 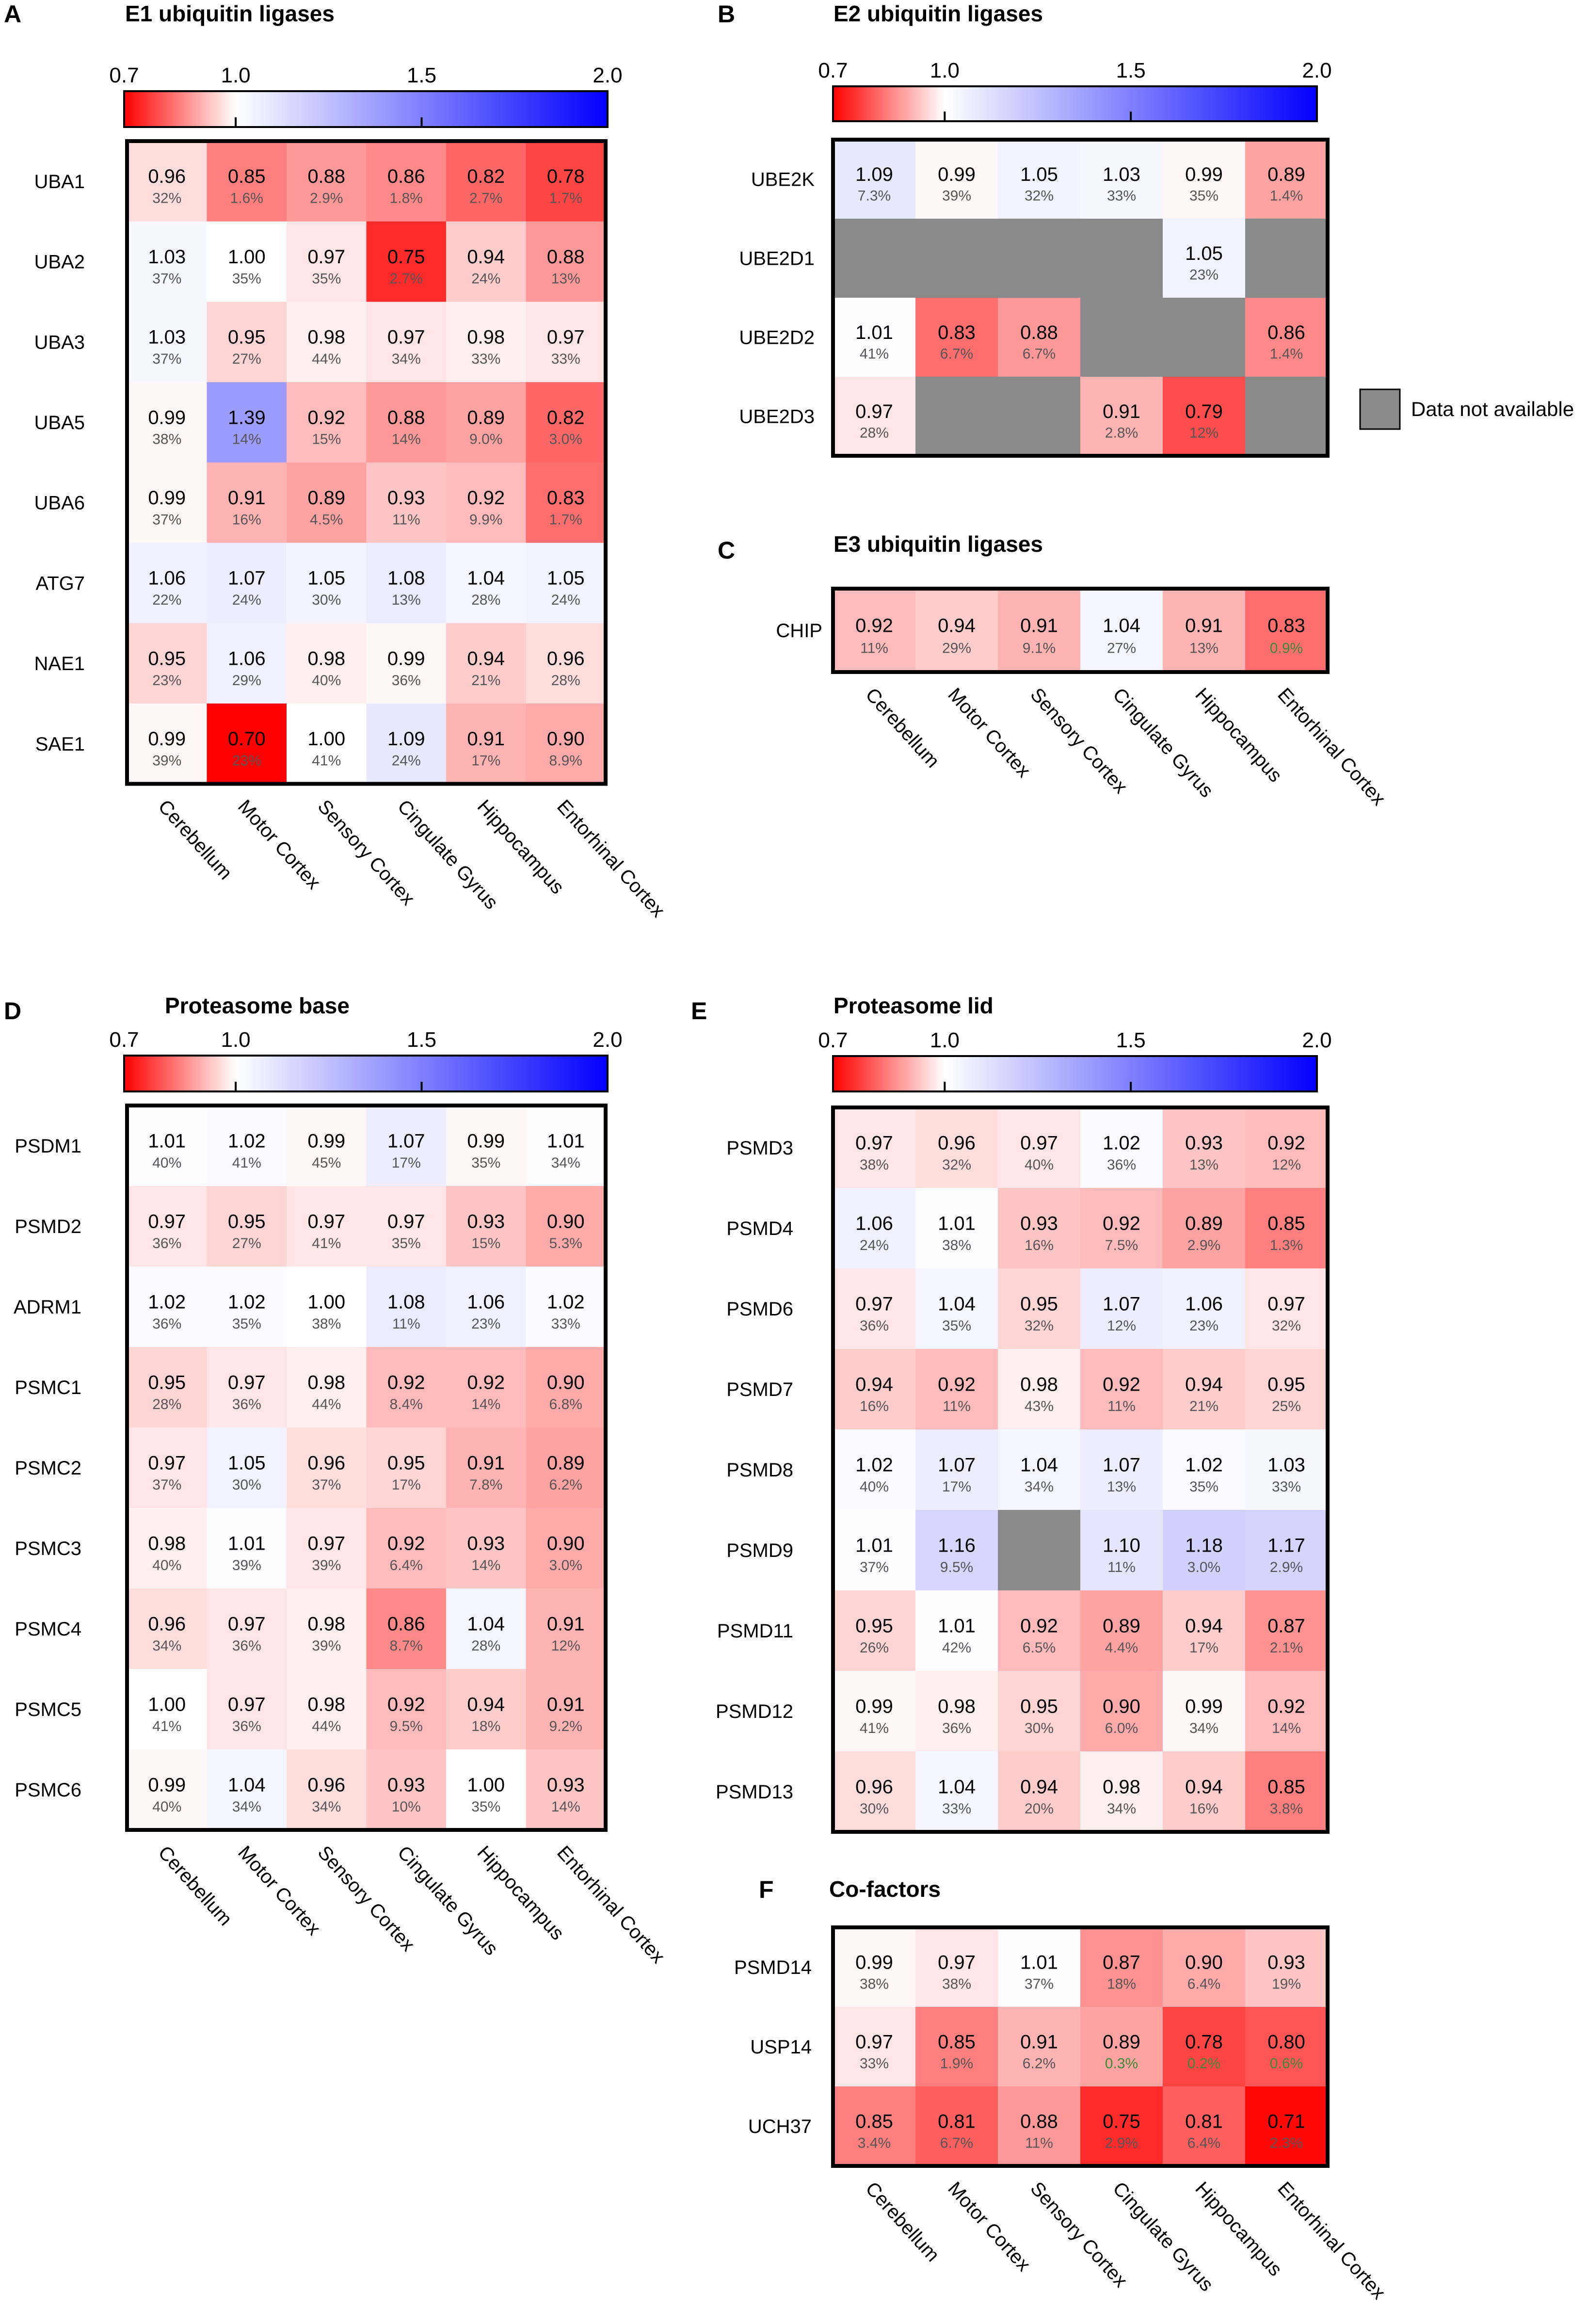 I want to click on column-label: Motor Cortex, so click(x=279, y=1890).